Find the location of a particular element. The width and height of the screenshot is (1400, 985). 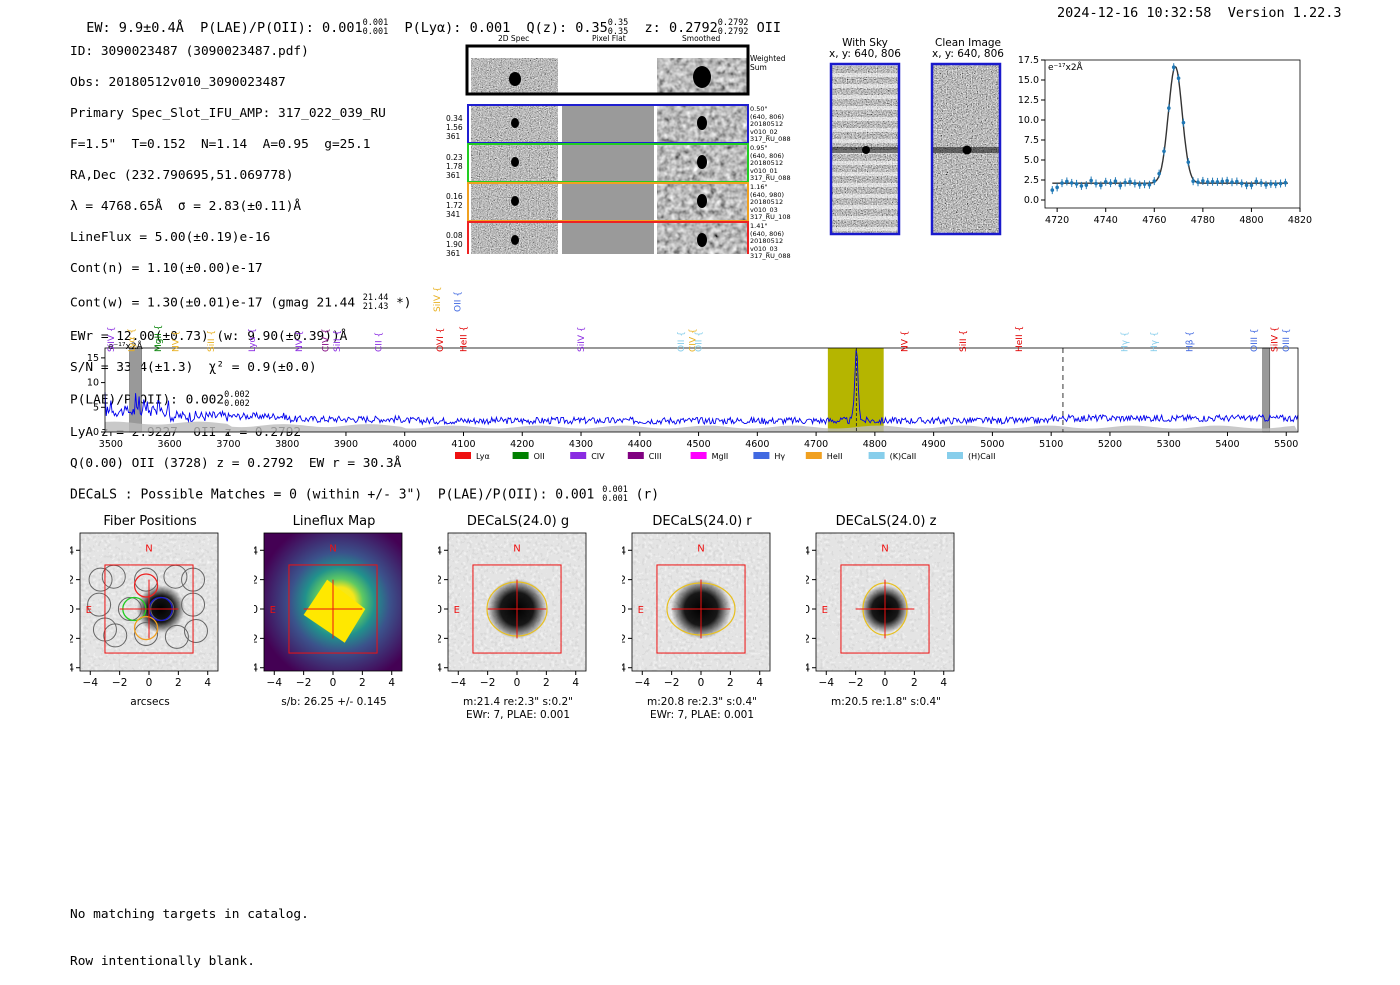

plya-label: P(Lyα): is located at coordinates (433, 28).